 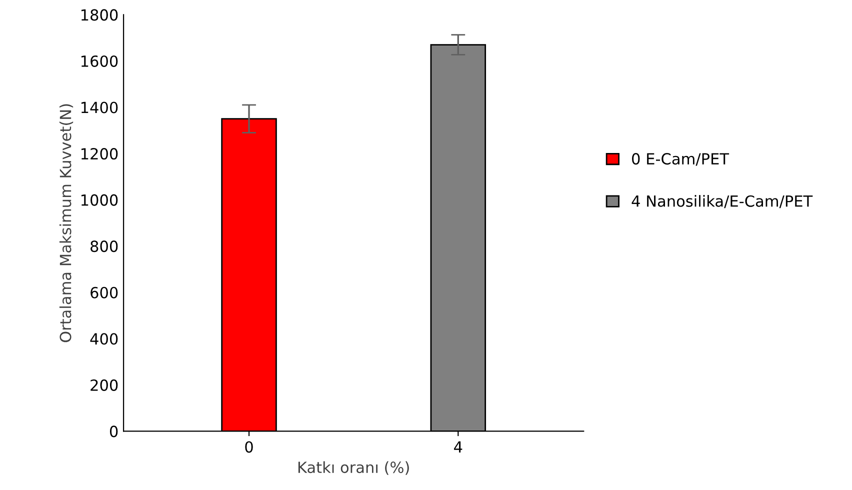 What do you see at coordinates (104, 339) in the screenshot?
I see `y-tick-label: 400` at bounding box center [104, 339].